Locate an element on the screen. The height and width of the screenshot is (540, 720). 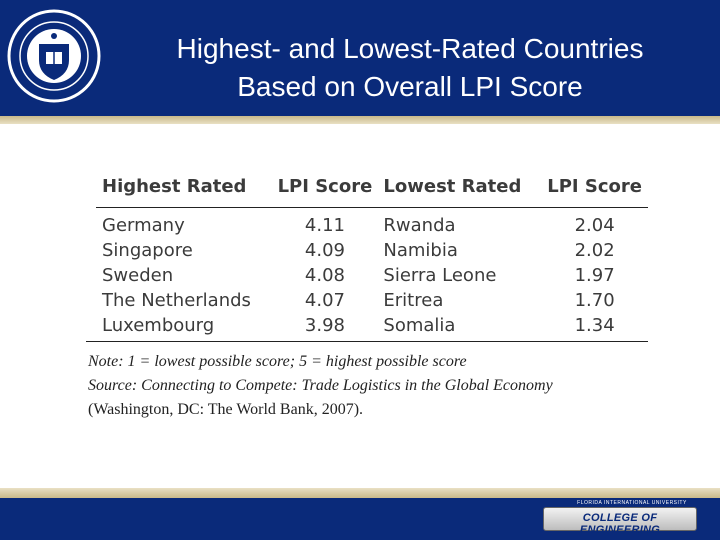
header-lpi-score-high: LPI Score is located at coordinates (322, 188).